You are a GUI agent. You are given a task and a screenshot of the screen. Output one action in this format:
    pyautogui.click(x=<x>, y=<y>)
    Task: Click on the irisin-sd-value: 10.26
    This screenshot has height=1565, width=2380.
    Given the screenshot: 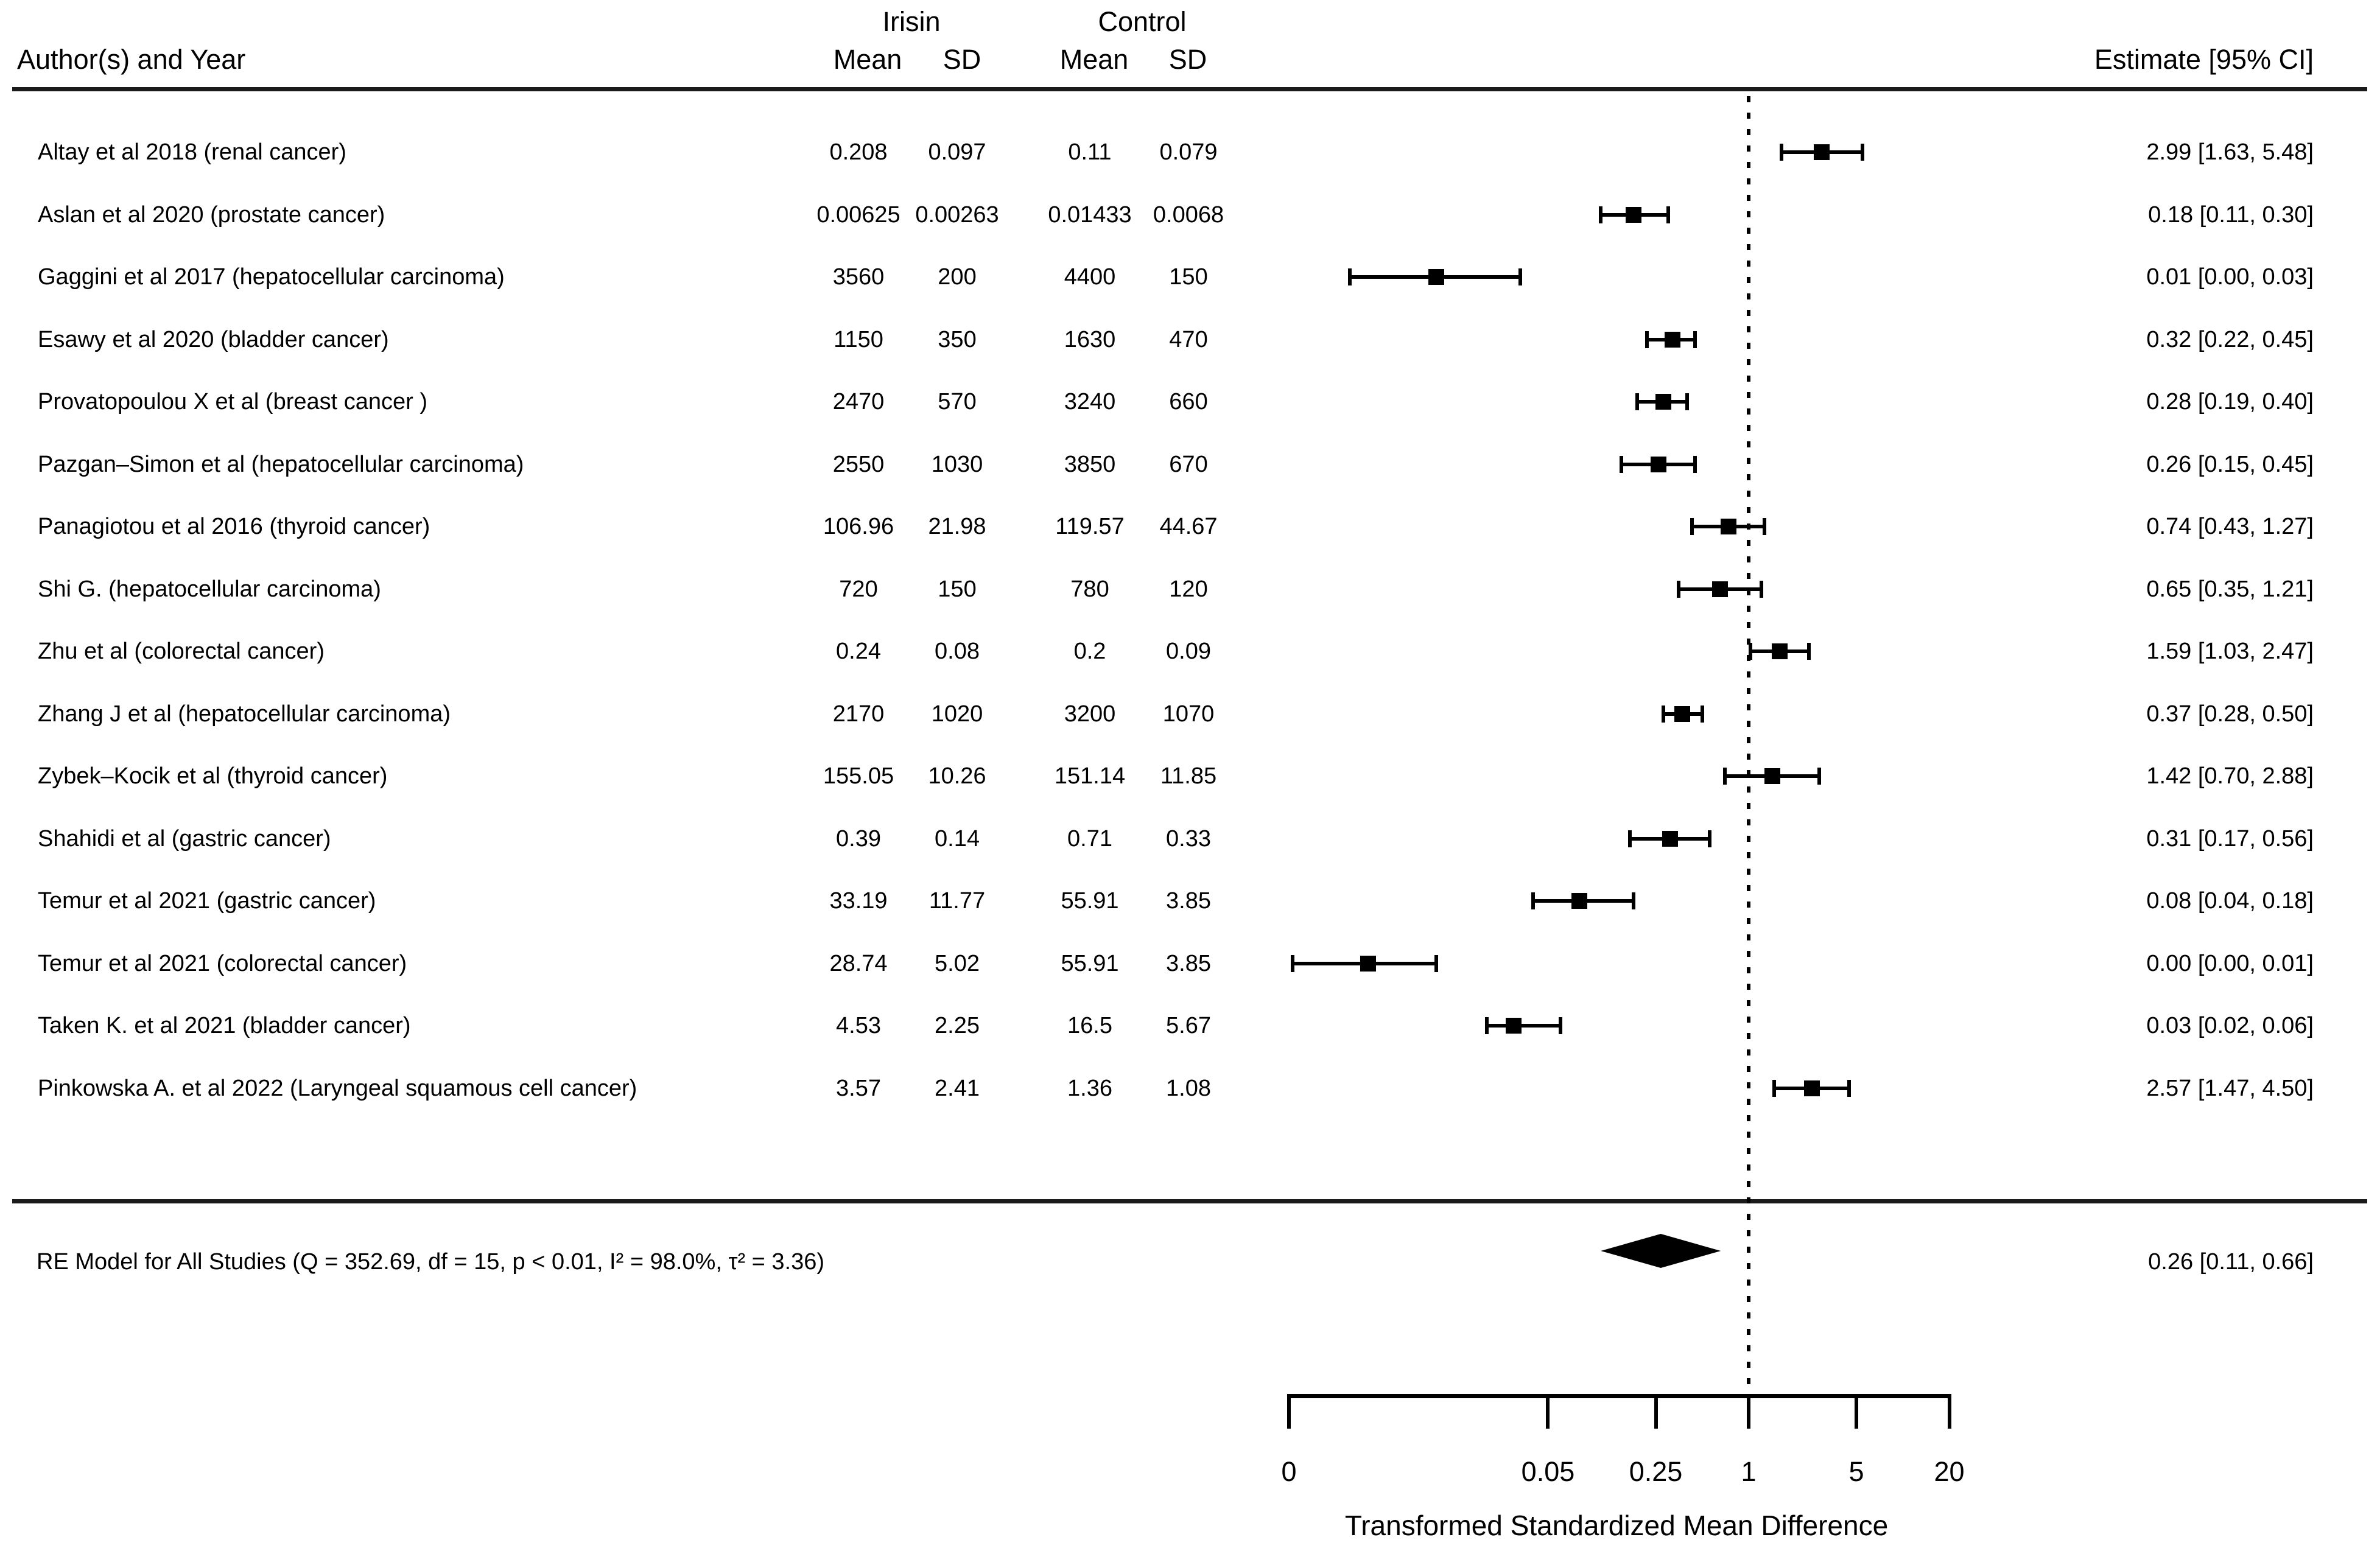 What is the action you would take?
    pyautogui.click(x=957, y=776)
    